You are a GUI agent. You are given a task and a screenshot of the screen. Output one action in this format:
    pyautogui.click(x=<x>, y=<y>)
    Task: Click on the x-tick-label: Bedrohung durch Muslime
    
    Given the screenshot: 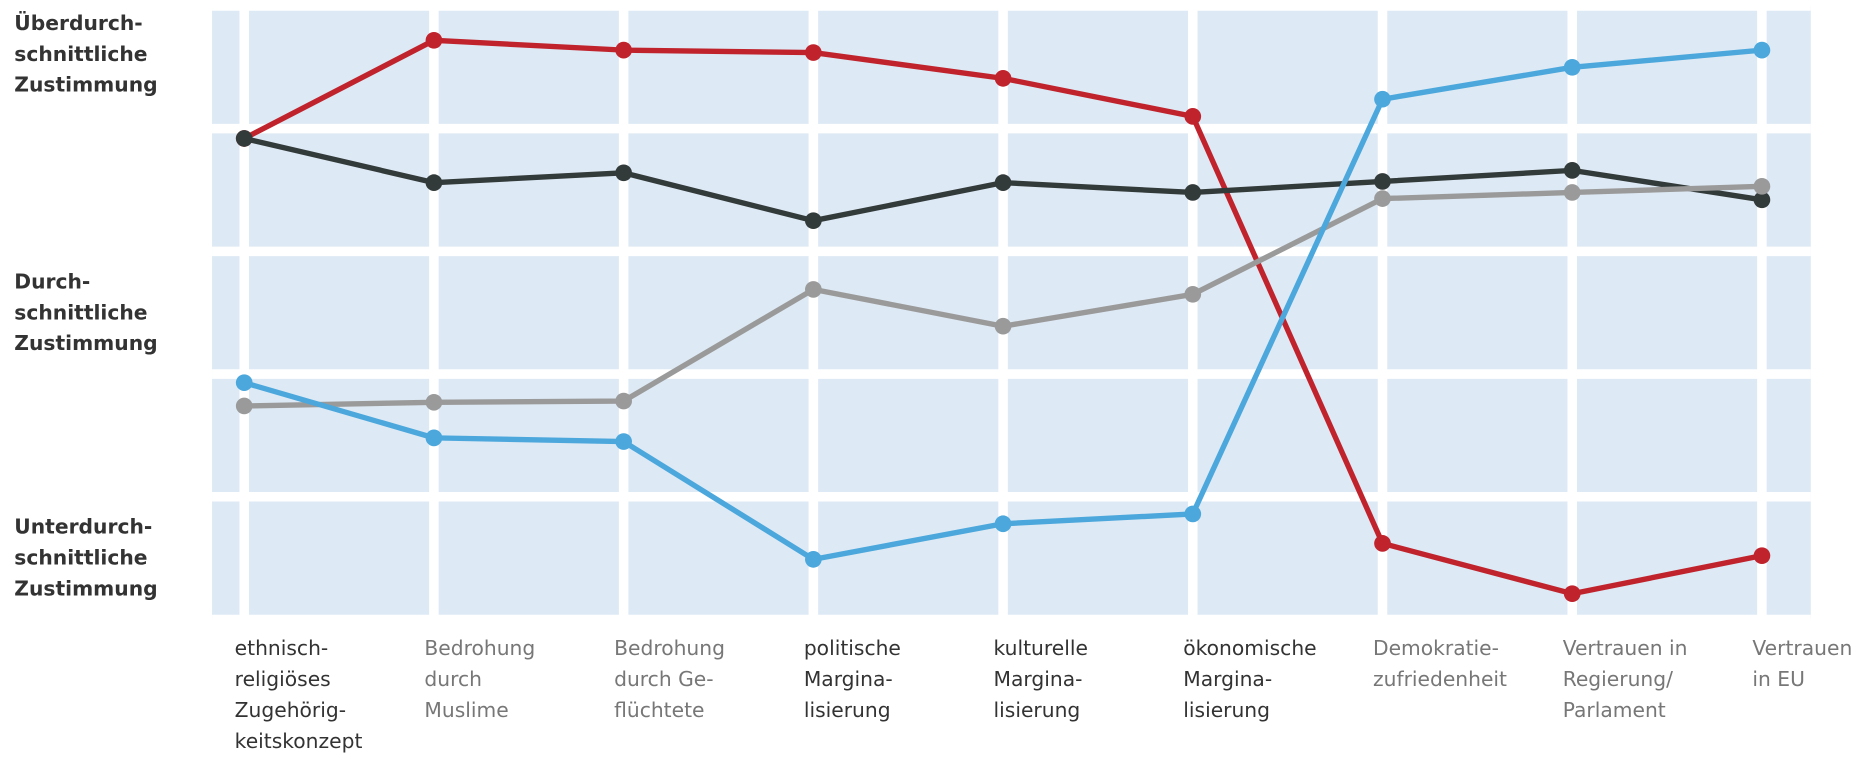 What is the action you would take?
    pyautogui.click(x=480, y=680)
    